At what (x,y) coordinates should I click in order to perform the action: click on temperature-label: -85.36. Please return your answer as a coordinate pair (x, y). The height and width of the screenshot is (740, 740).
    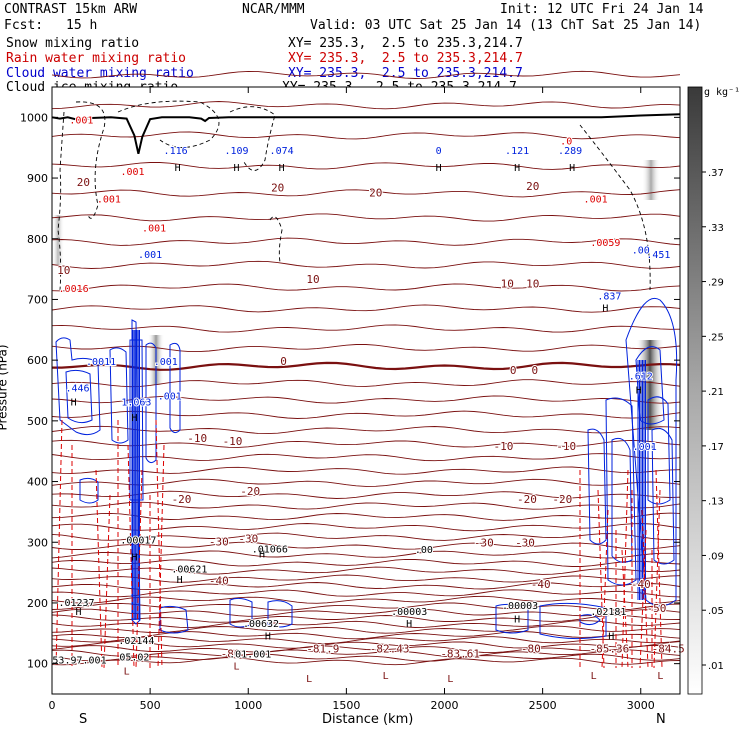
    Looking at the image, I should click on (610, 649).